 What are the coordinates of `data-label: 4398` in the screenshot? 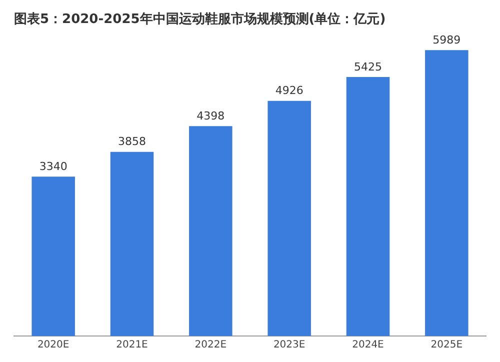 It's located at (210, 115).